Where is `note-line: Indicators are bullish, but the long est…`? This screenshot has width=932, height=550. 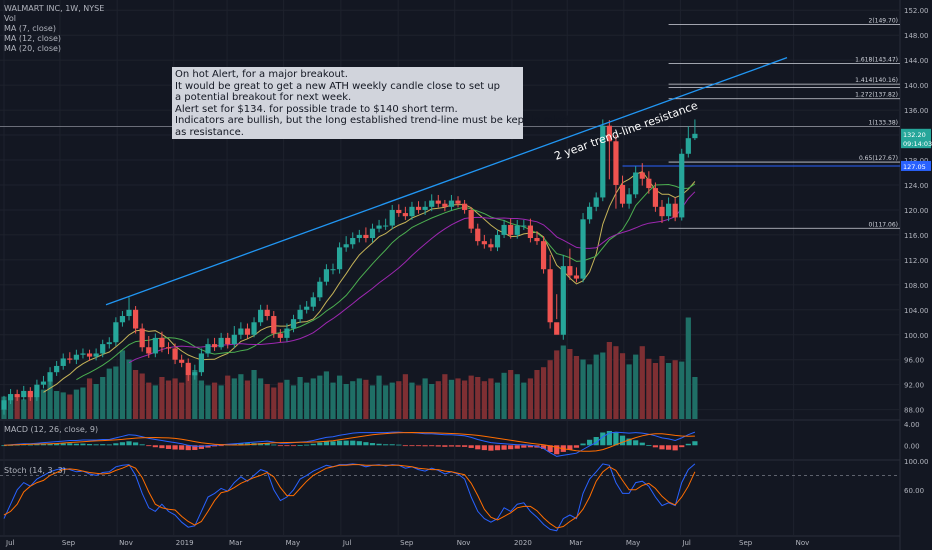 note-line: Indicators are bullish, but the long est… is located at coordinates (372, 120).